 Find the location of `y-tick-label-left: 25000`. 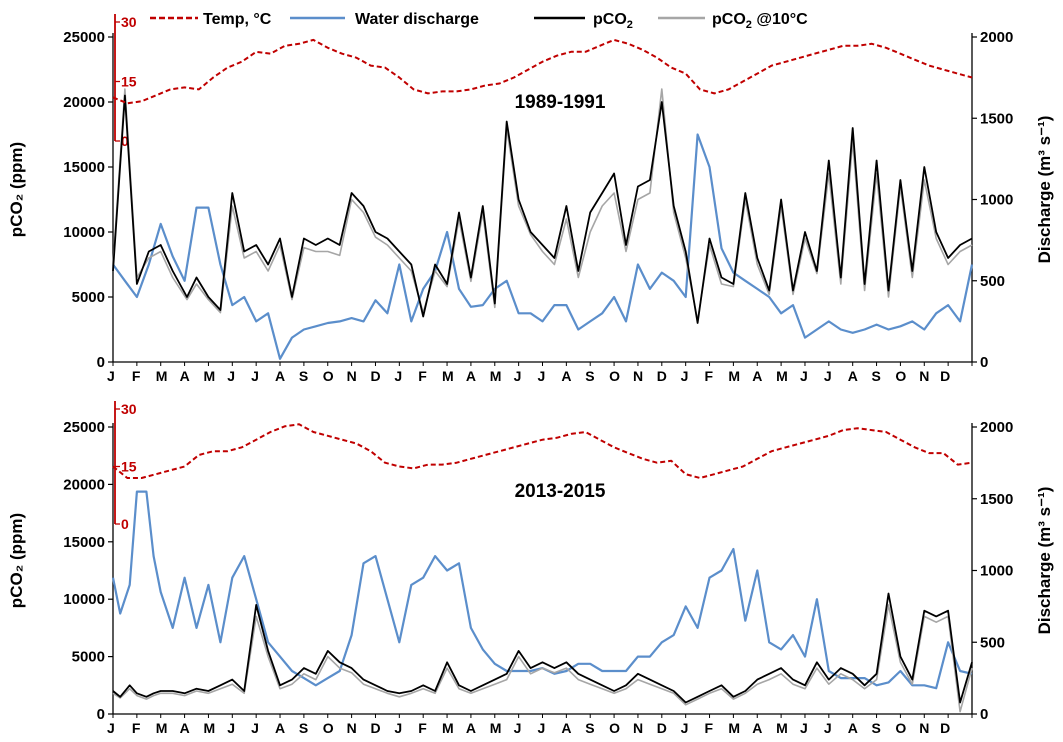

y-tick-label-left: 25000 is located at coordinates (84, 427).